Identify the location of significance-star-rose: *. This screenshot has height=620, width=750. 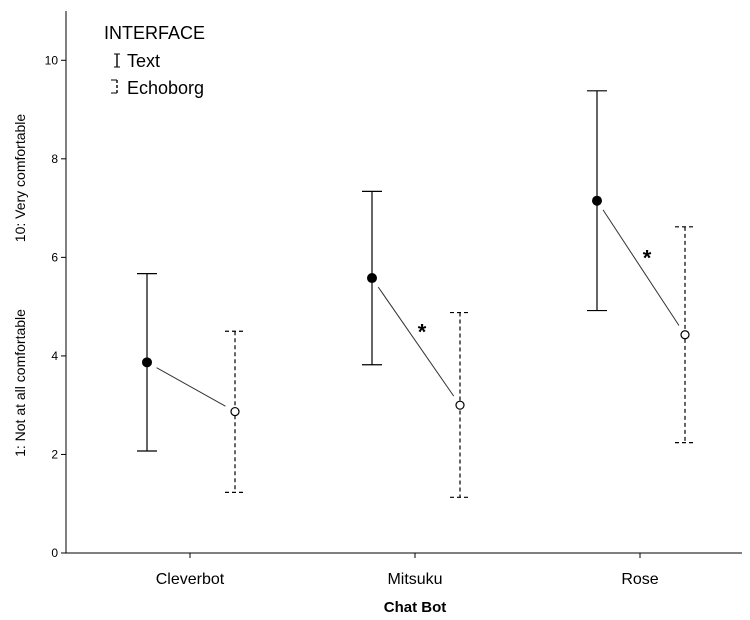
(647, 258).